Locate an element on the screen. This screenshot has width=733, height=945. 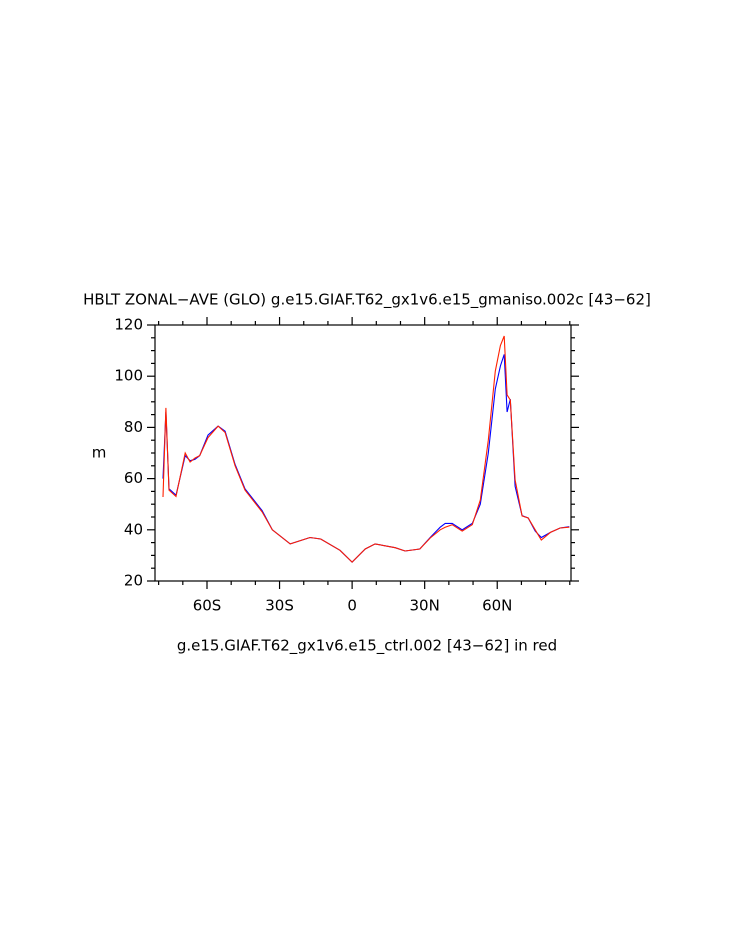
y-tick-label: 80 is located at coordinates (133, 427).